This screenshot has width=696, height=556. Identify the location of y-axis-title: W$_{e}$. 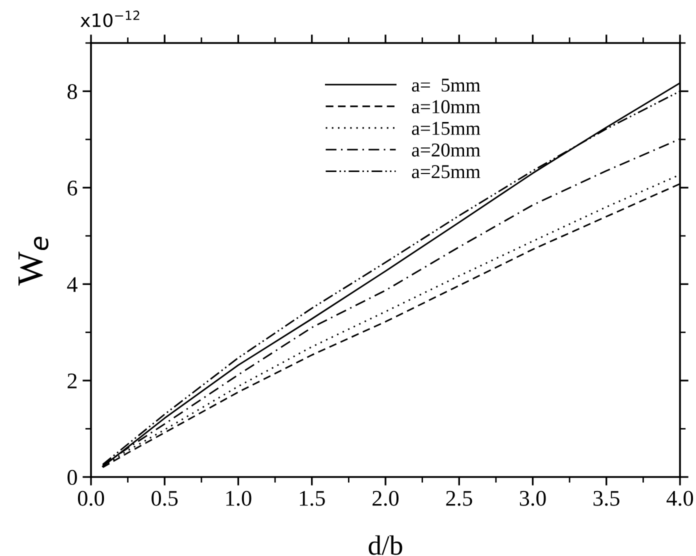
(33, 261).